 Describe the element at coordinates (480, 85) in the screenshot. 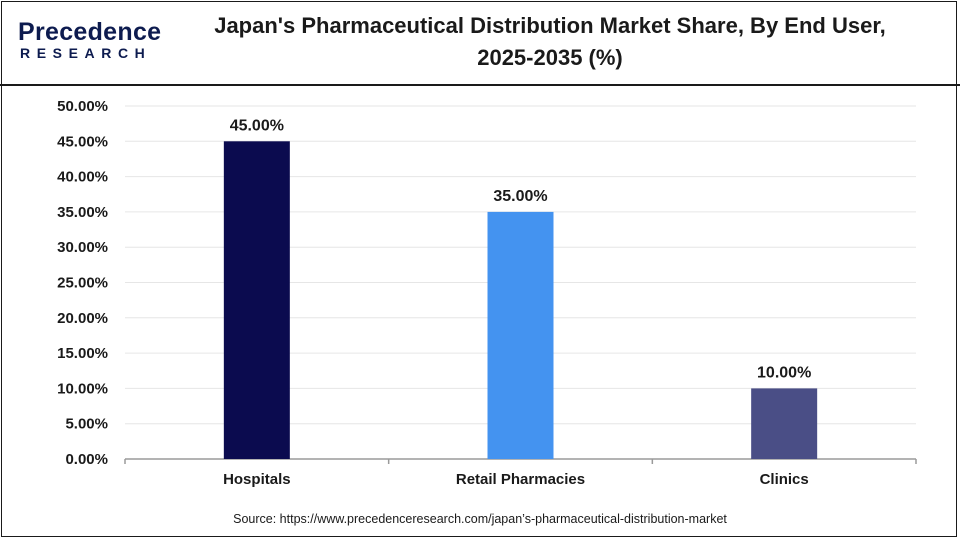

I see `header-divider` at that location.